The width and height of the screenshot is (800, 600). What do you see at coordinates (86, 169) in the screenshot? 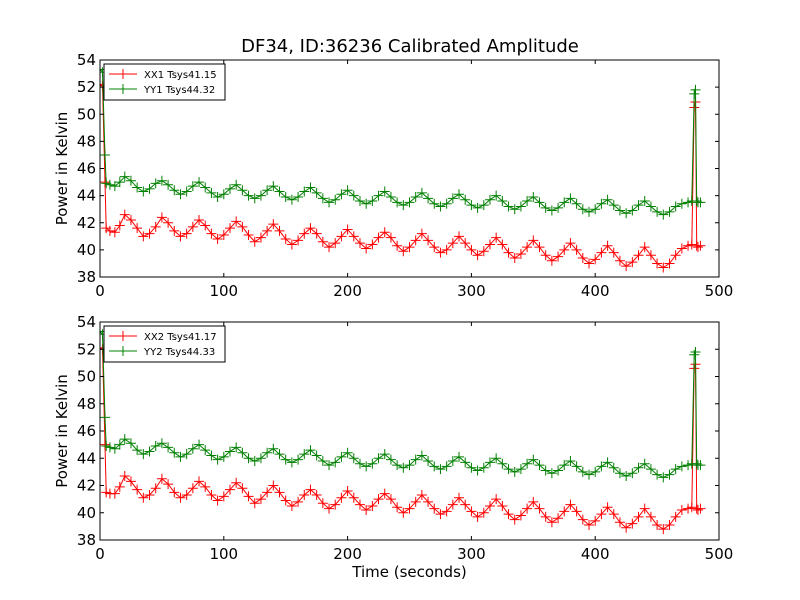
I see `y-tick-label: 46` at bounding box center [86, 169].